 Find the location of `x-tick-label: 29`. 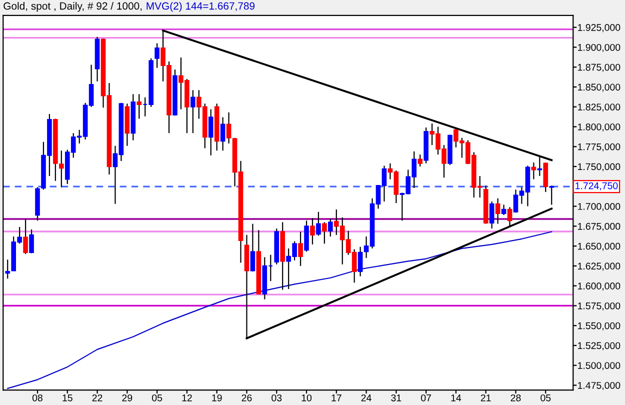

x-tick-label: 29 is located at coordinates (127, 398).